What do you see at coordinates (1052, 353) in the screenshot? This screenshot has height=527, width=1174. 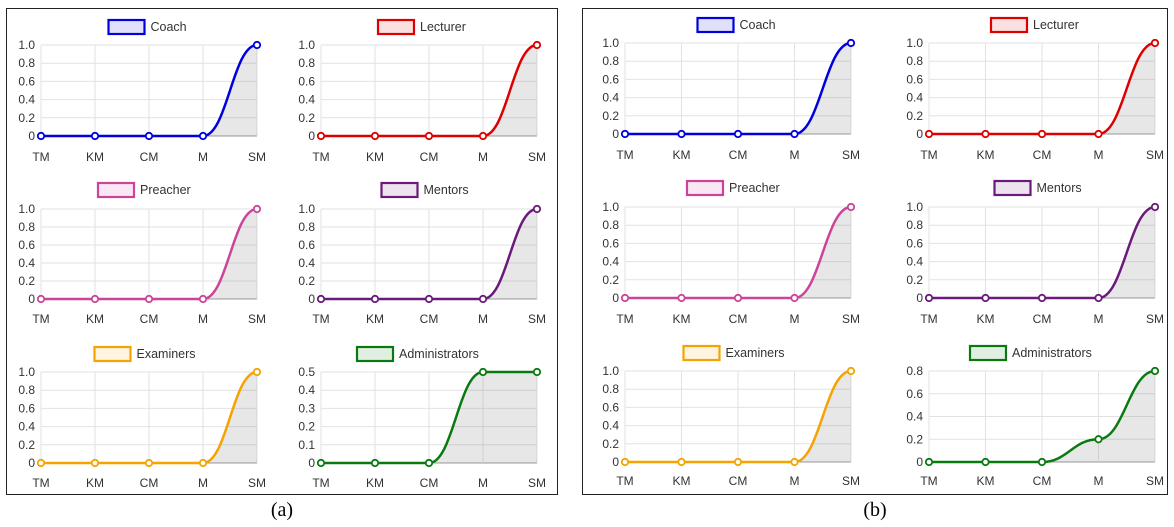 I see `legend-label: Administrators` at bounding box center [1052, 353].